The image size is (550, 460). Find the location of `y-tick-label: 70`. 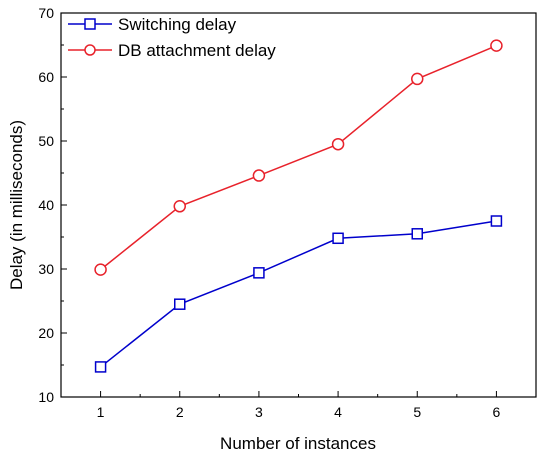

y-tick-label: 70 is located at coordinates (46, 13).